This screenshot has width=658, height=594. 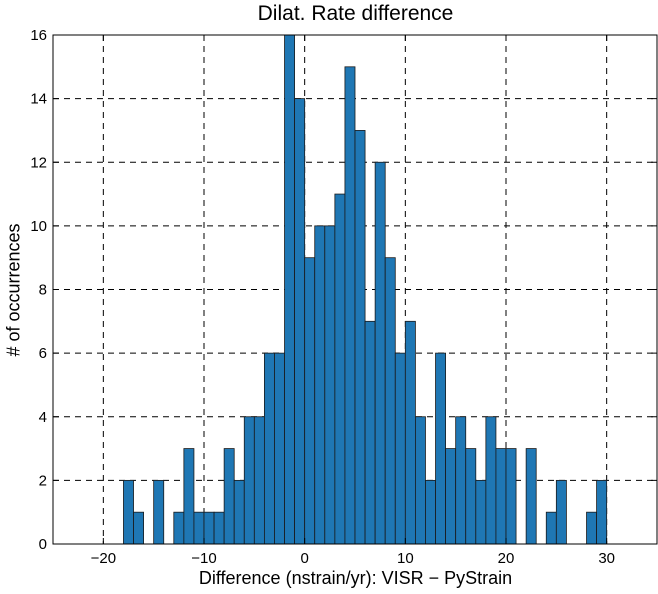 What do you see at coordinates (13, 290) in the screenshot?
I see `y-axis-label: # of occurrences` at bounding box center [13, 290].